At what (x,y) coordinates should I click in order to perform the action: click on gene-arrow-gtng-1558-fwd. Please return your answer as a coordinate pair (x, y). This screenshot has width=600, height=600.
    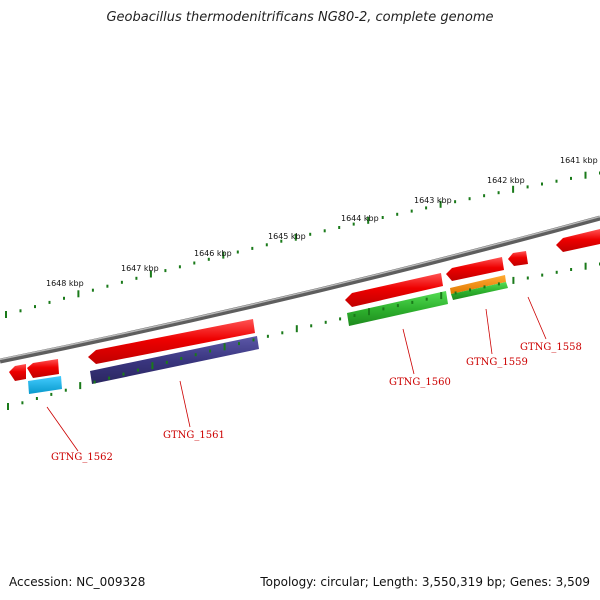
    Looking at the image, I should click on (518, 258).